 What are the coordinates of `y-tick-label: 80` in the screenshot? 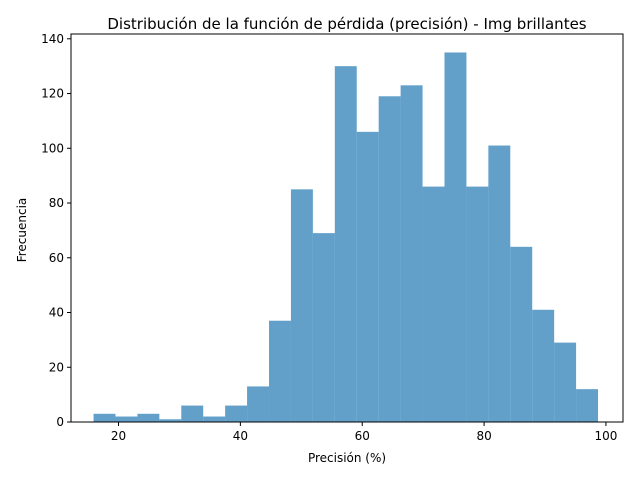 It's located at (56, 203).